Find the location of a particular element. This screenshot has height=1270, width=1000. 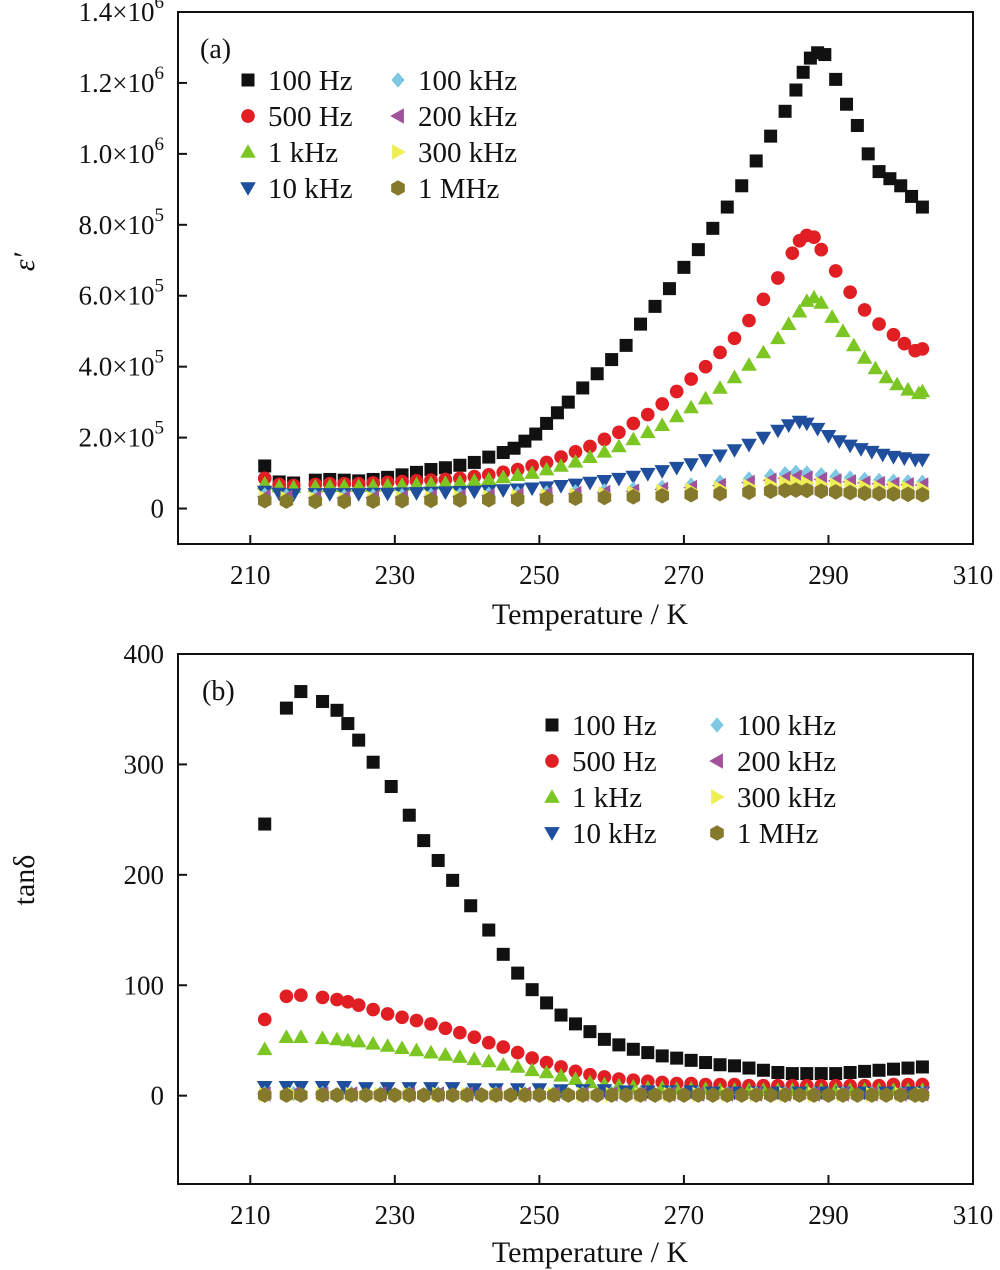

panel-b-y-ticks: 0 100 200 300 400 is located at coordinates (155, 875).